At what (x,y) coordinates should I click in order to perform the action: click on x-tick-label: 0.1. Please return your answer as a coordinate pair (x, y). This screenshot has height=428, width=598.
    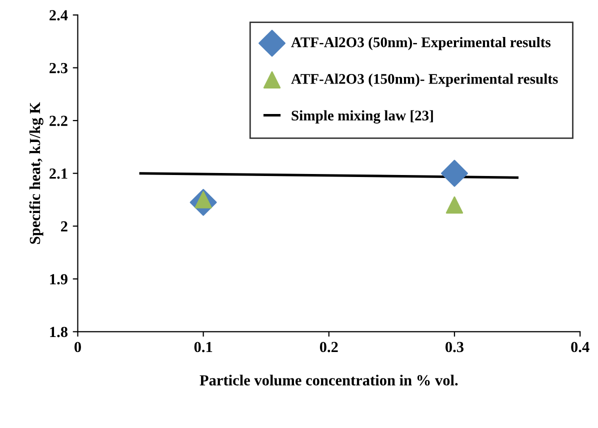
    Looking at the image, I should click on (203, 347).